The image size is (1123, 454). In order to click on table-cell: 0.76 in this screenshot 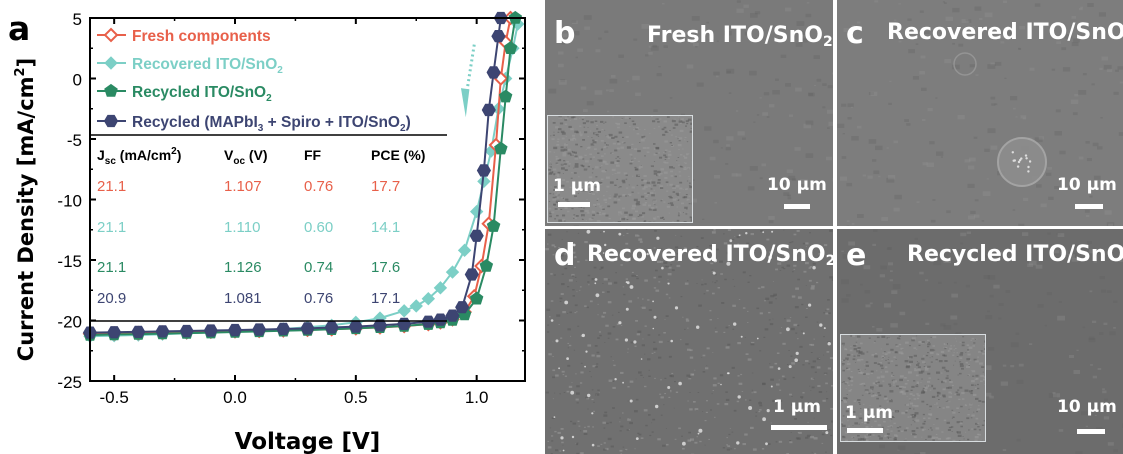, I will do `click(318, 298)`.